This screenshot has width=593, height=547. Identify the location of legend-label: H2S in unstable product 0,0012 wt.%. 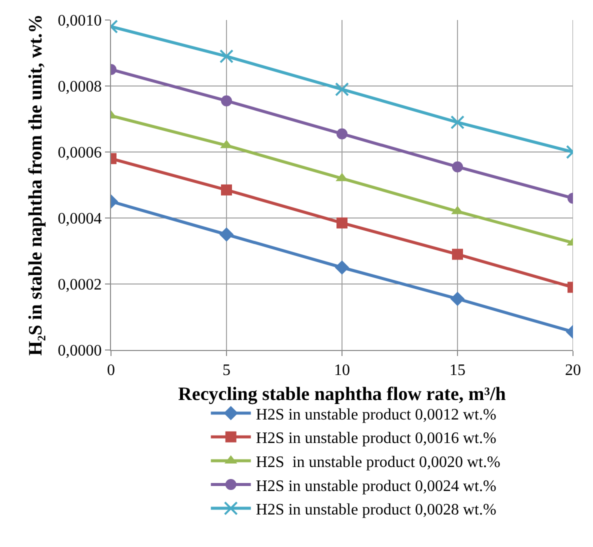
(376, 415).